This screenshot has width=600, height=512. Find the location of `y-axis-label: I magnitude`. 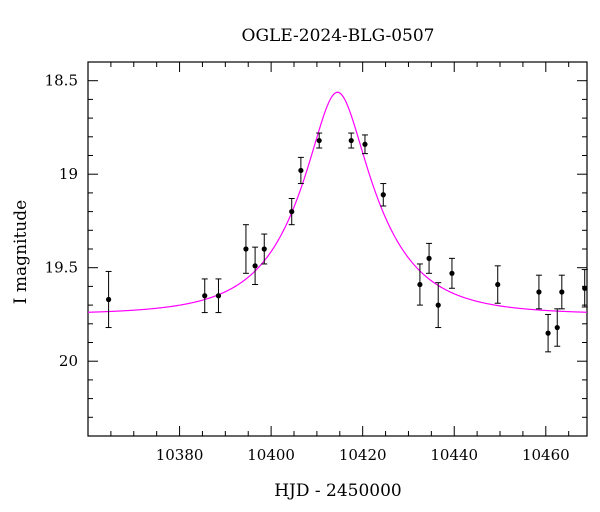

y-axis-label: I magnitude is located at coordinates (21, 252).